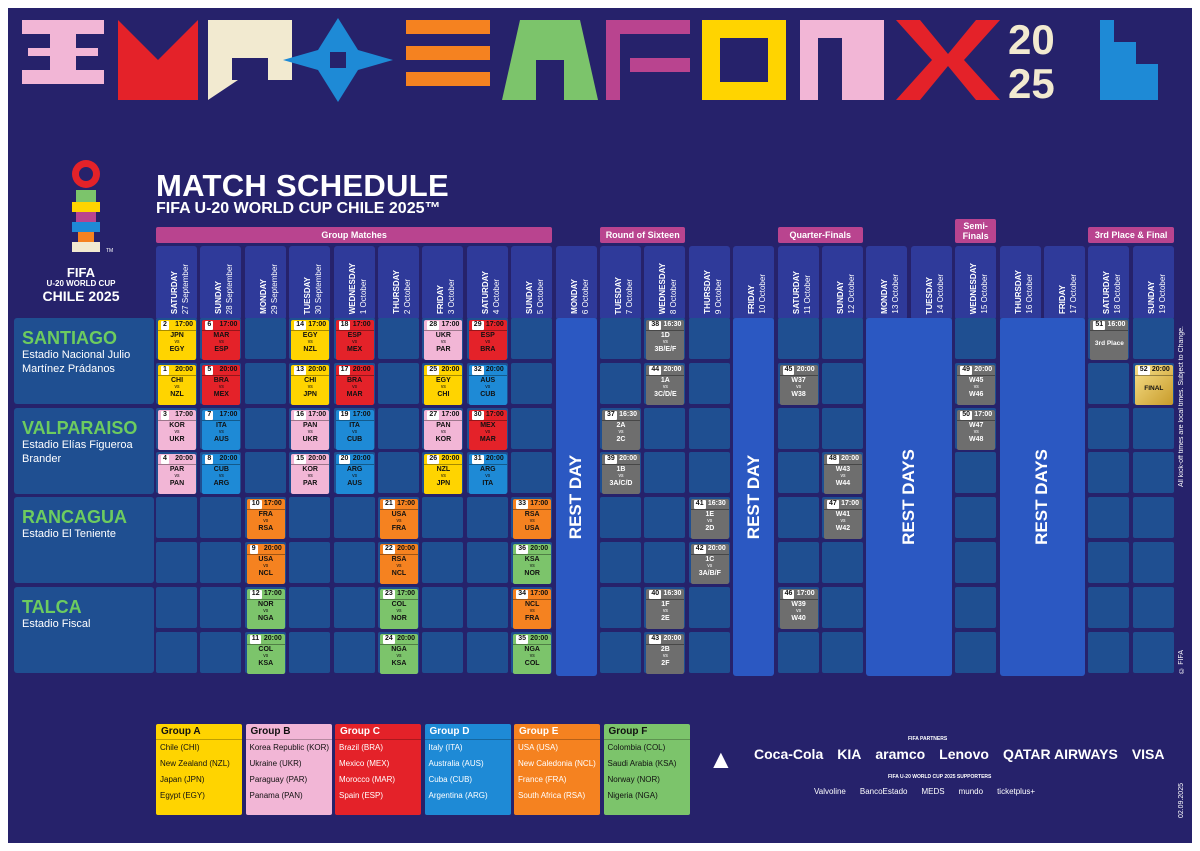 The height and width of the screenshot is (851, 1200). I want to click on match-number: 15, so click(300, 460).